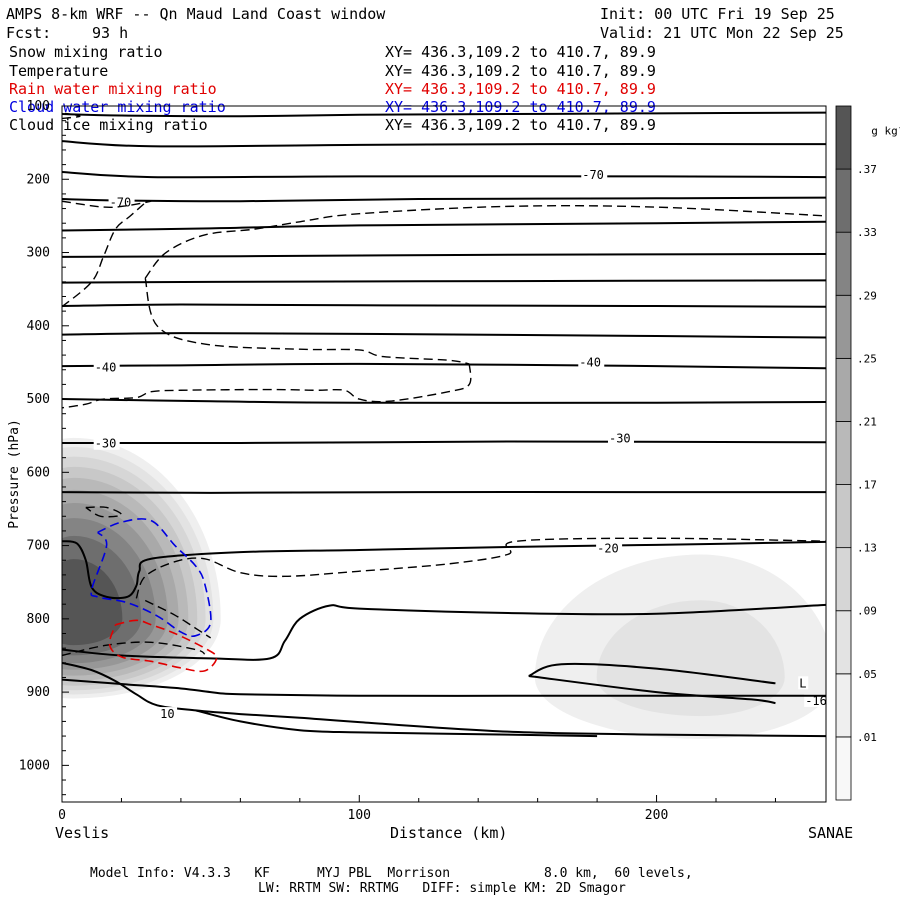 The image size is (900, 900). Describe the element at coordinates (867, 737) in the screenshot. I see `colorbar-tick-label: .01` at that location.